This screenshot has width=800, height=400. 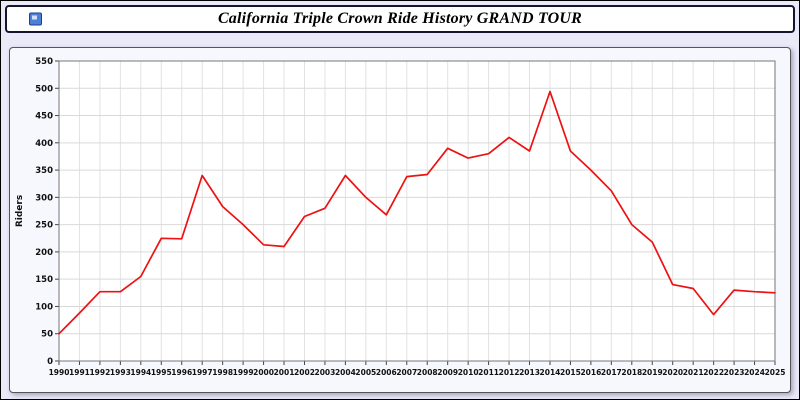 I want to click on svg-text: 2007, so click(x=406, y=372).